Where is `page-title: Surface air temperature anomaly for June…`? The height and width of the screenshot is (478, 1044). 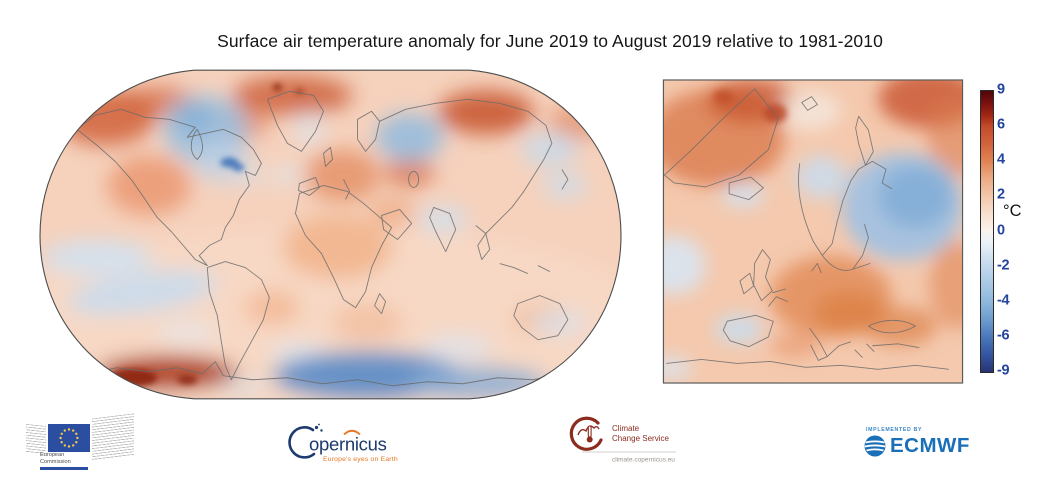 page-title: Surface air temperature anomaly for June… is located at coordinates (550, 41).